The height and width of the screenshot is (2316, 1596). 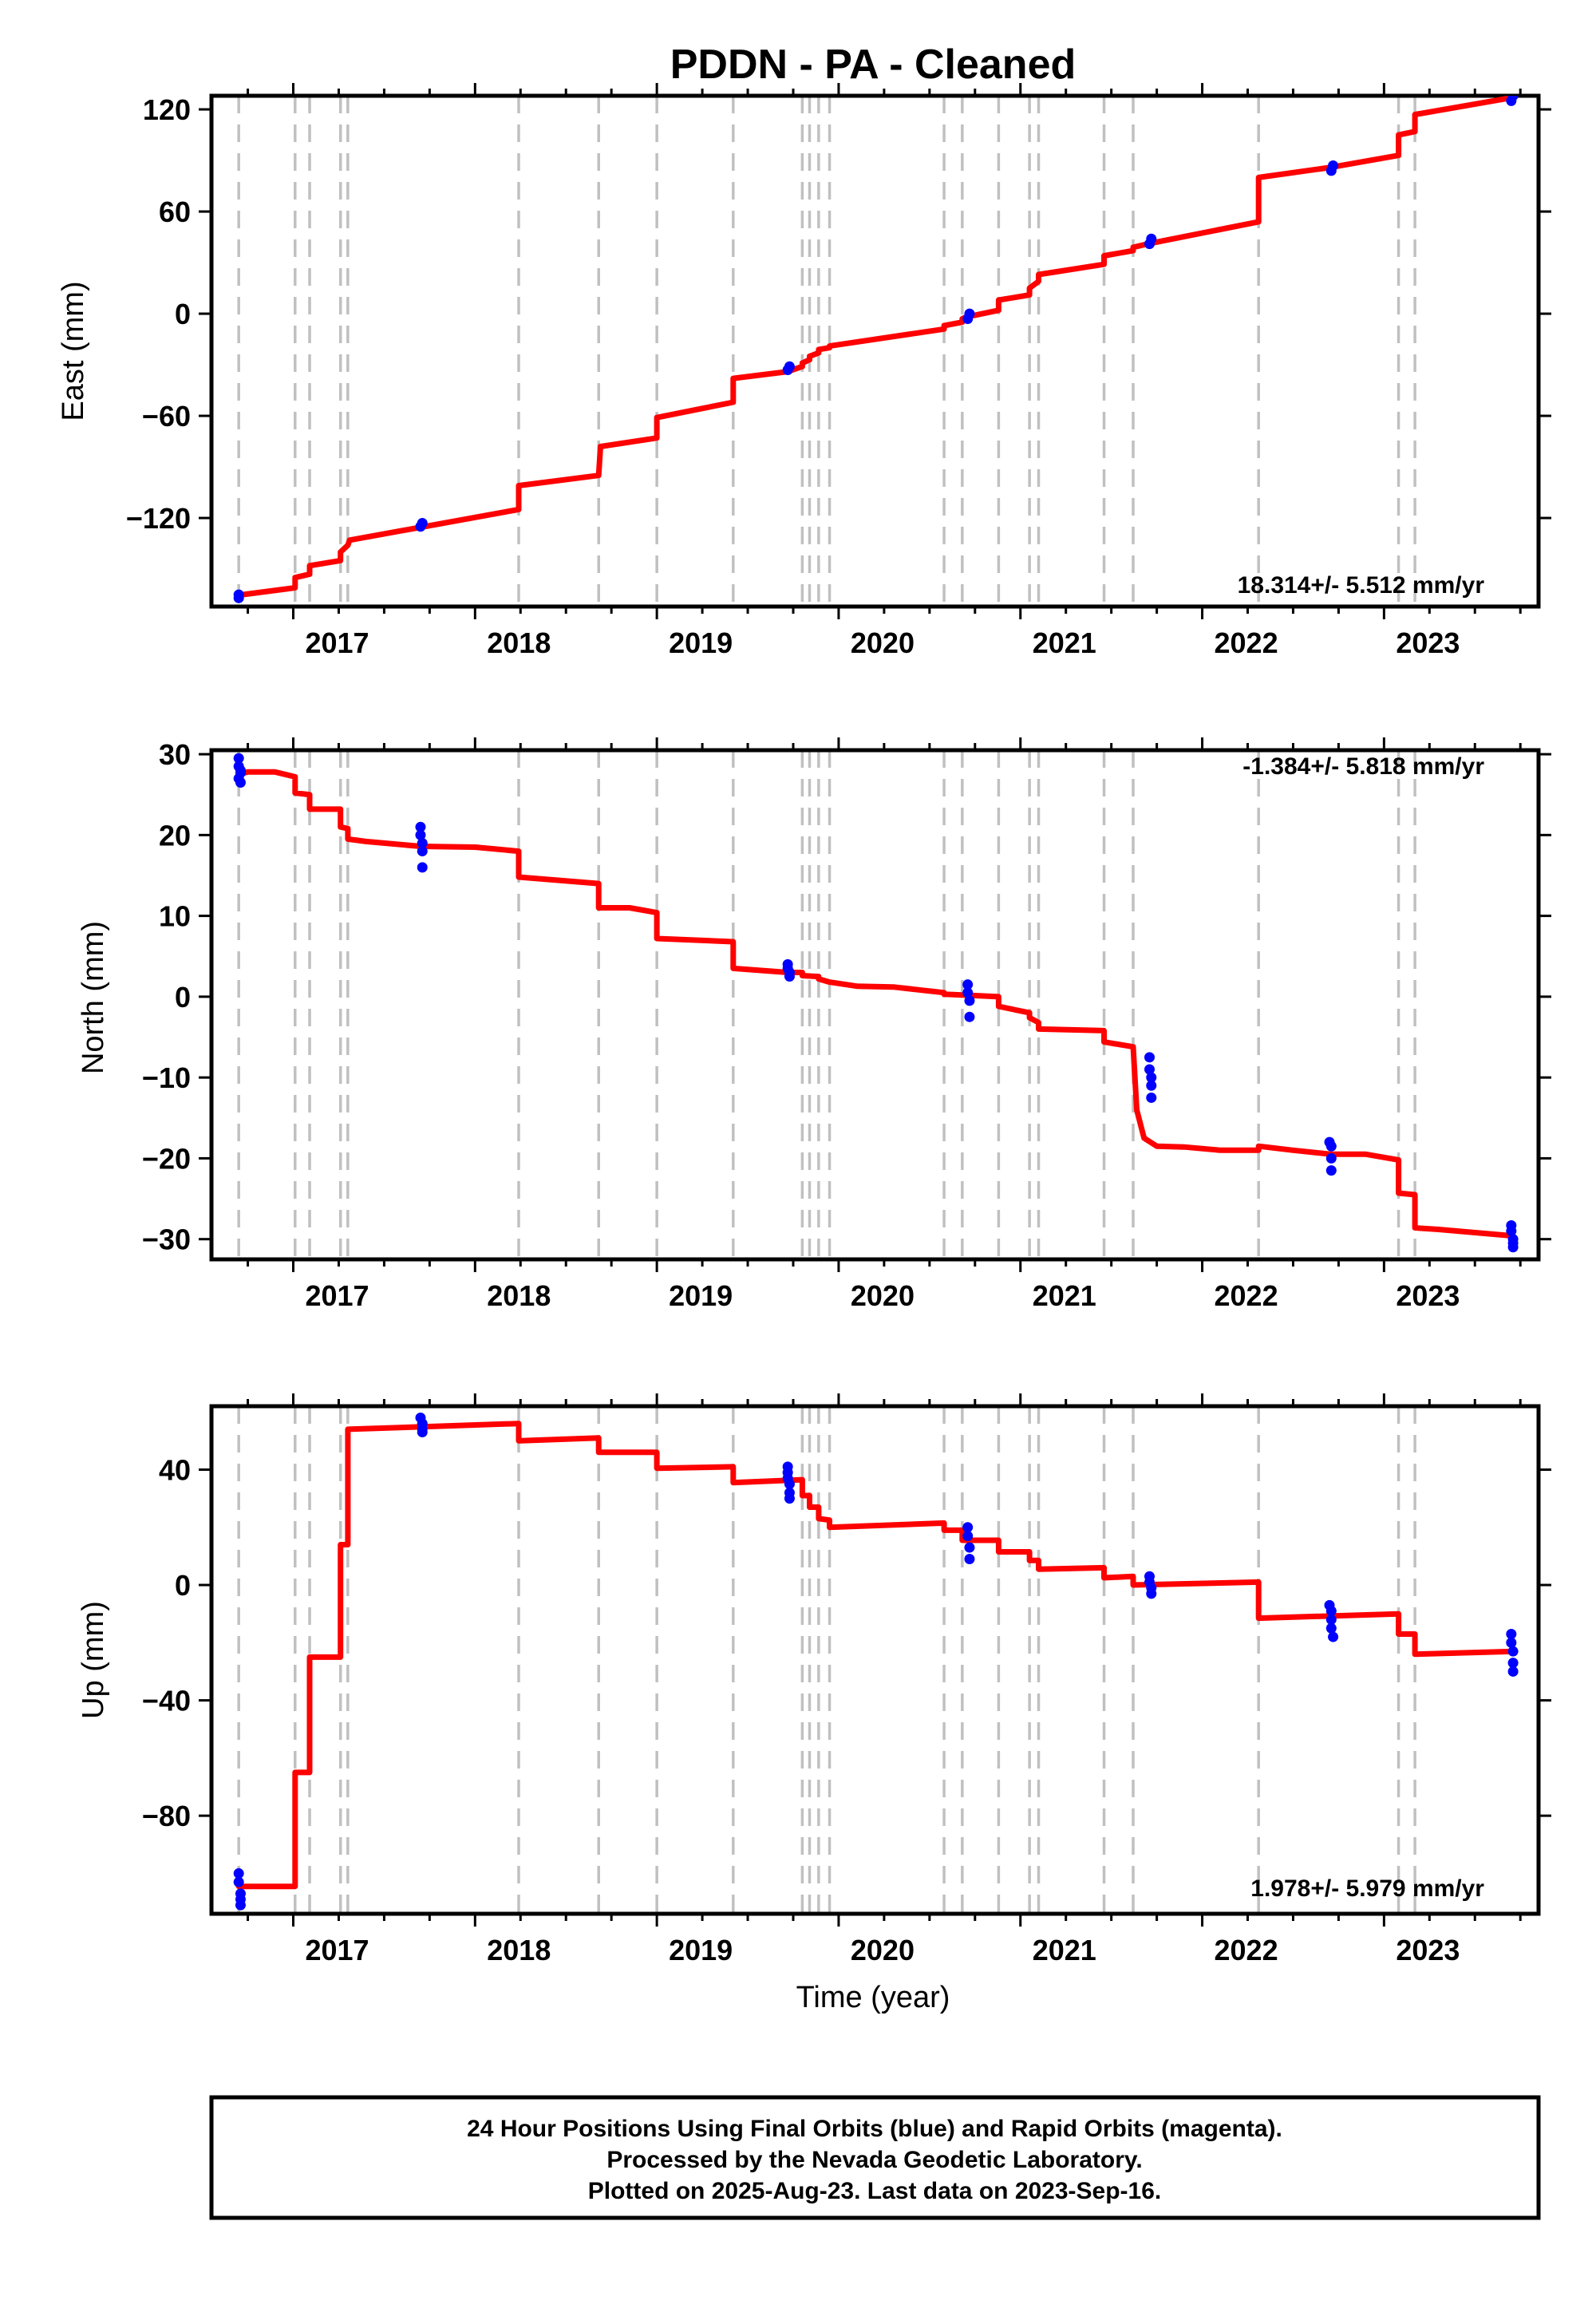 I want to click on up-y-tick-label: 0, so click(x=183, y=1585).